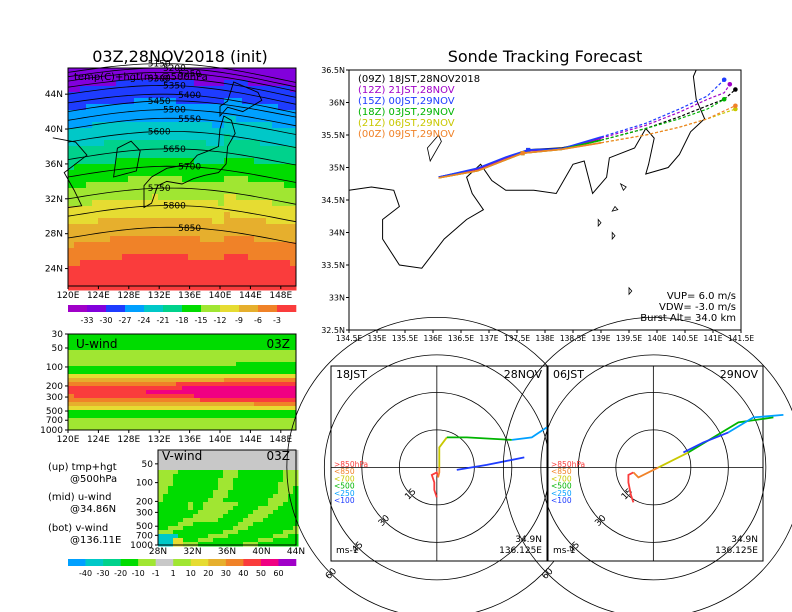 The width and height of the screenshot is (792, 612). What do you see at coordinates (279, 456) in the screenshot?
I see `vwind-time: 03Z` at bounding box center [279, 456].